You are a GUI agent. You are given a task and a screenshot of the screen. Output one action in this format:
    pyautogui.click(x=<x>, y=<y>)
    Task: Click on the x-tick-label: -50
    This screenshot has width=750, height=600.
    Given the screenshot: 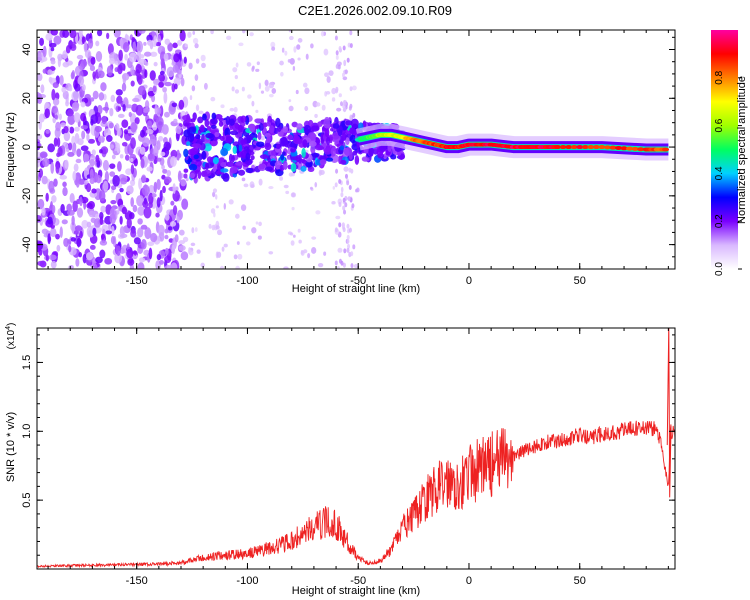 What is the action you would take?
    pyautogui.click(x=358, y=281)
    